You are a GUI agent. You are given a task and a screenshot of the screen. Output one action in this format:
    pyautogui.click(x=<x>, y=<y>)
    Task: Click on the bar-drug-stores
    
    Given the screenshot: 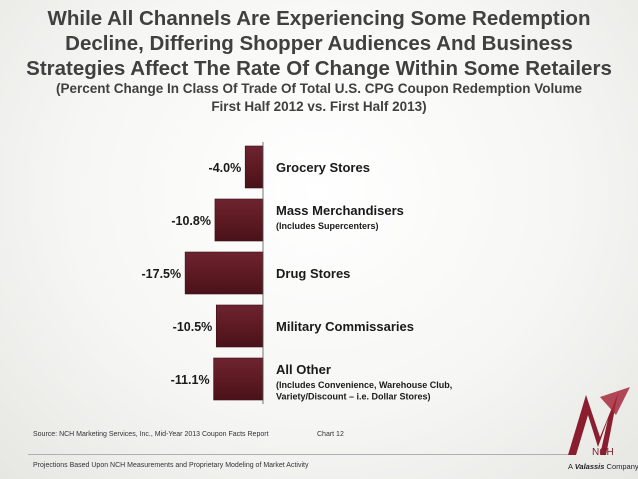 What is the action you would take?
    pyautogui.click(x=224, y=273)
    